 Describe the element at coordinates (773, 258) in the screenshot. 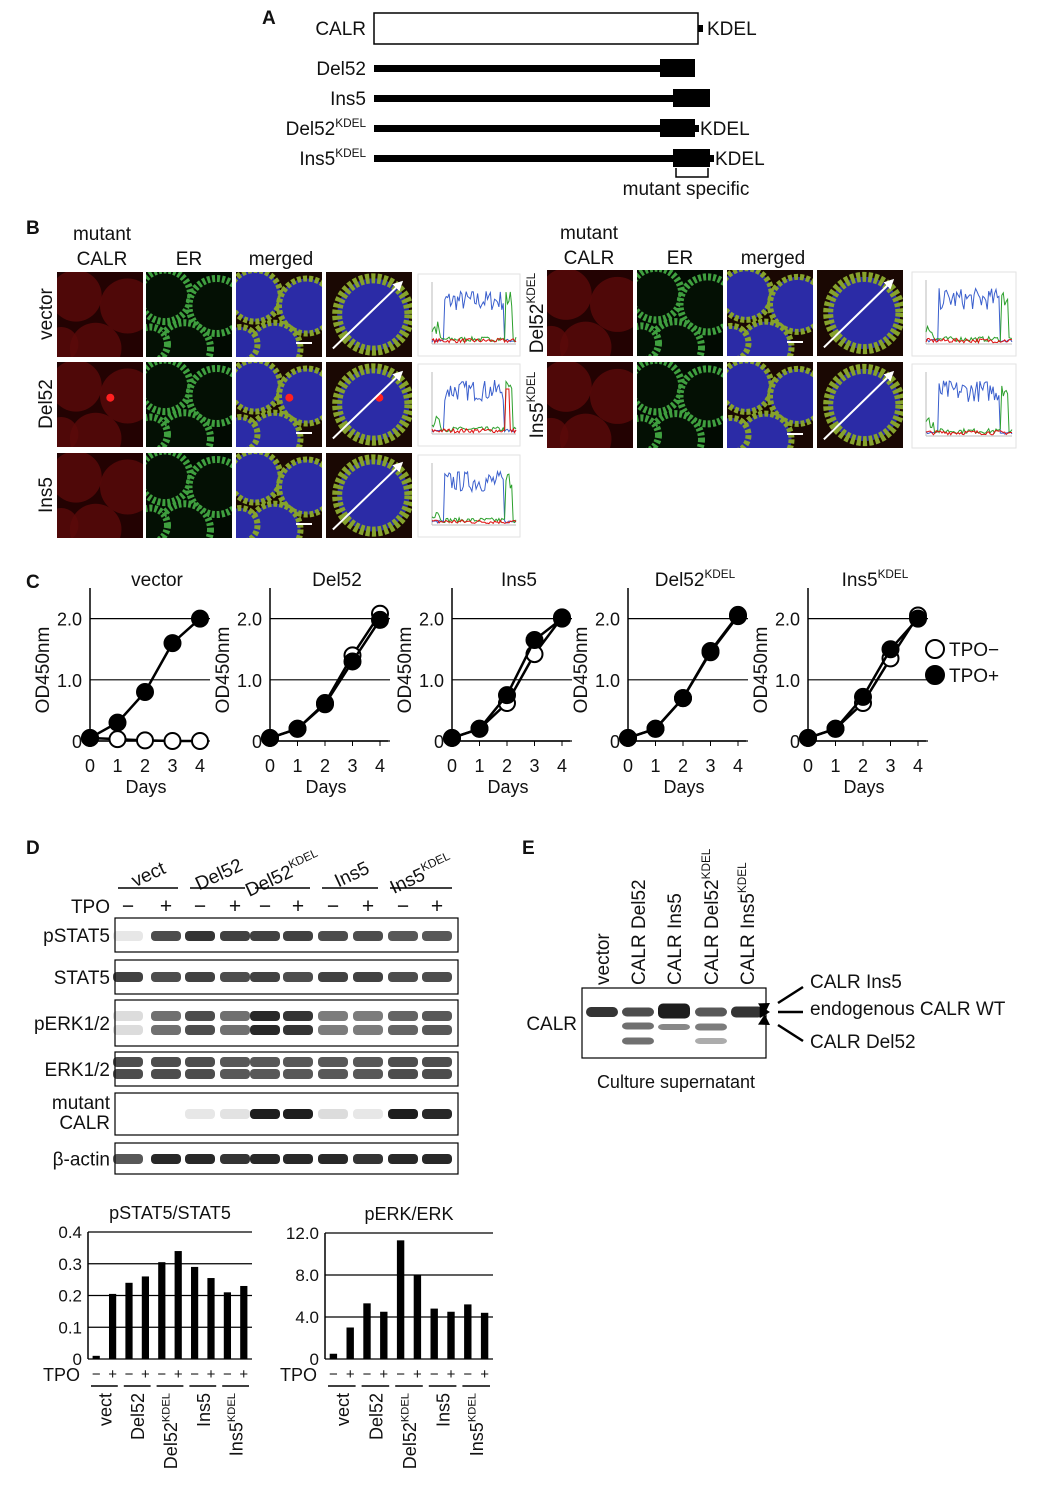

I see `column-header: merged` at that location.